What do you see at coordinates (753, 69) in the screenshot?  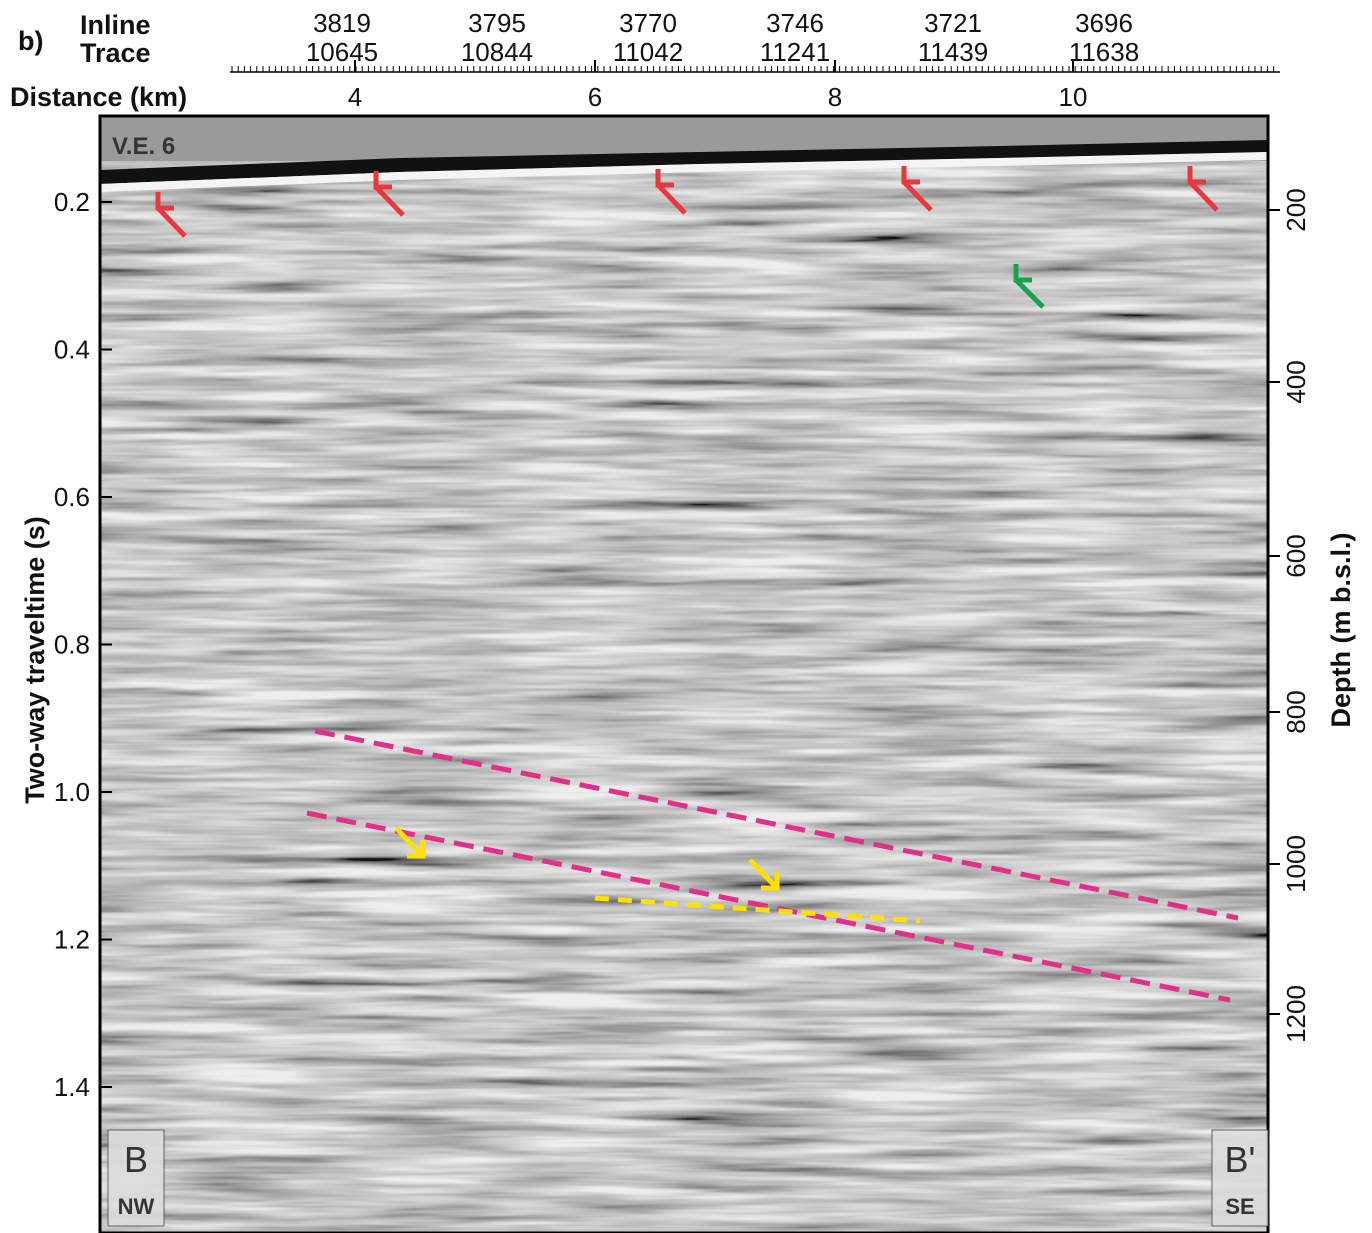 I see `scale-ruler` at bounding box center [753, 69].